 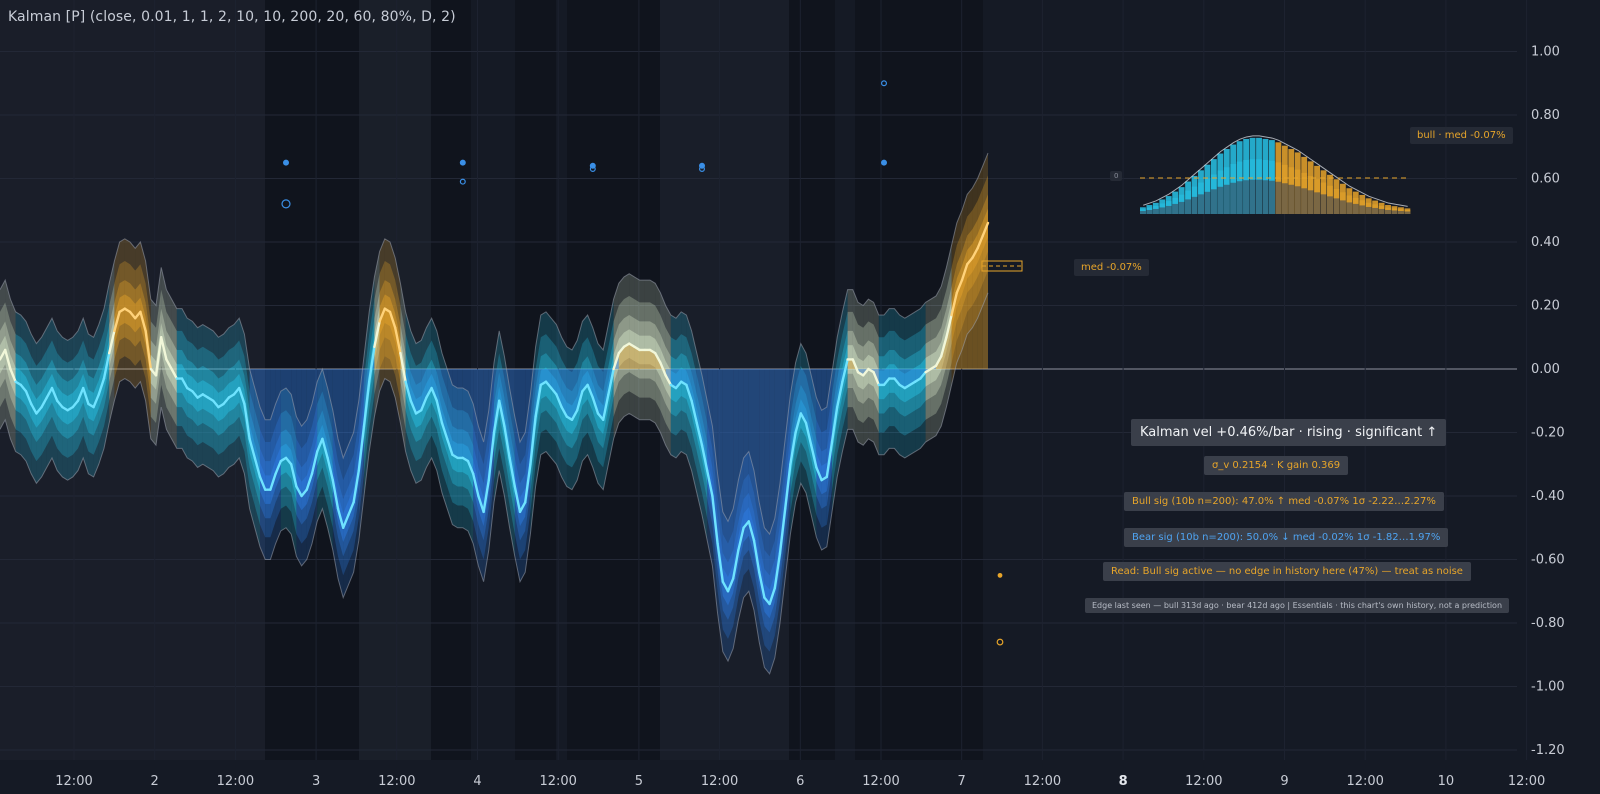 What do you see at coordinates (1545, 306) in the screenshot?
I see `y-tick-label: 0.20` at bounding box center [1545, 306].